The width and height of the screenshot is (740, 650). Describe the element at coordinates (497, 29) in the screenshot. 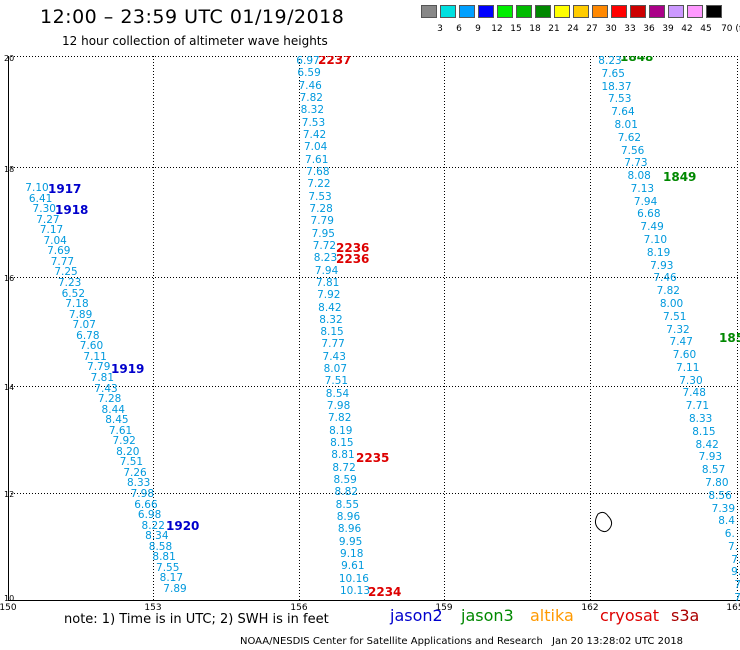

I see `legend-tick-label: 12` at that location.